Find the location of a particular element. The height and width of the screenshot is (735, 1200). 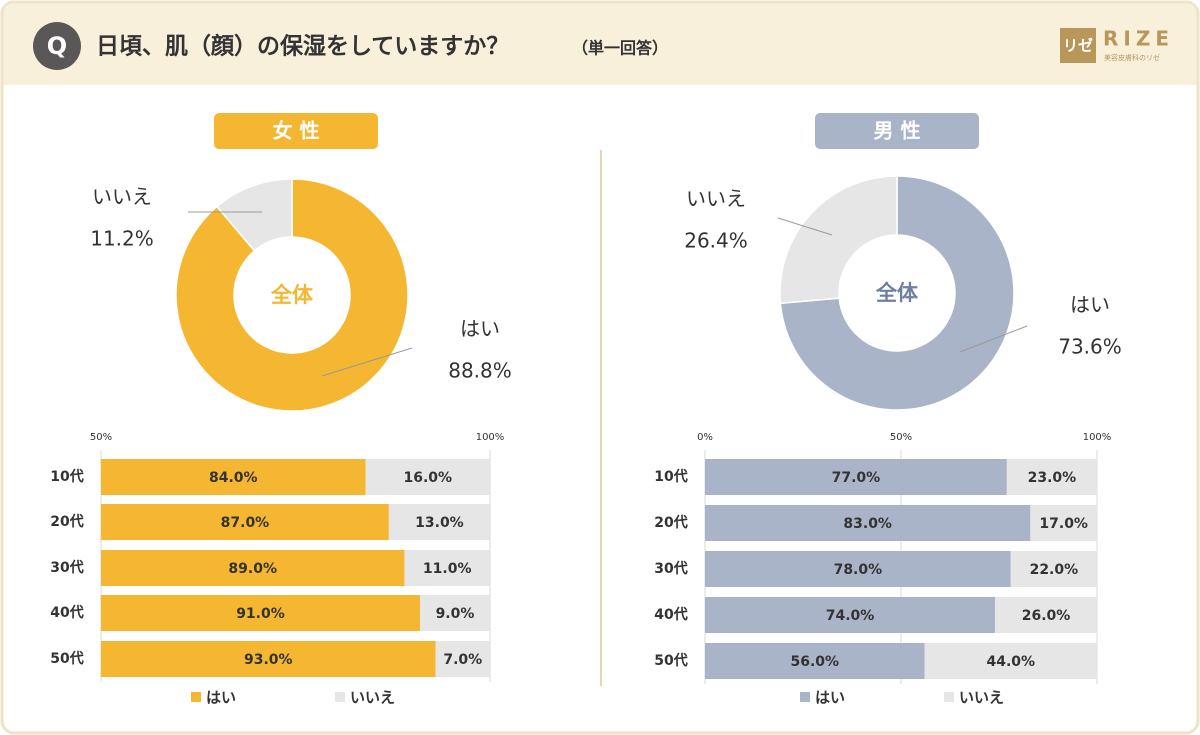

bar-value-label: 22.0% is located at coordinates (1054, 570).